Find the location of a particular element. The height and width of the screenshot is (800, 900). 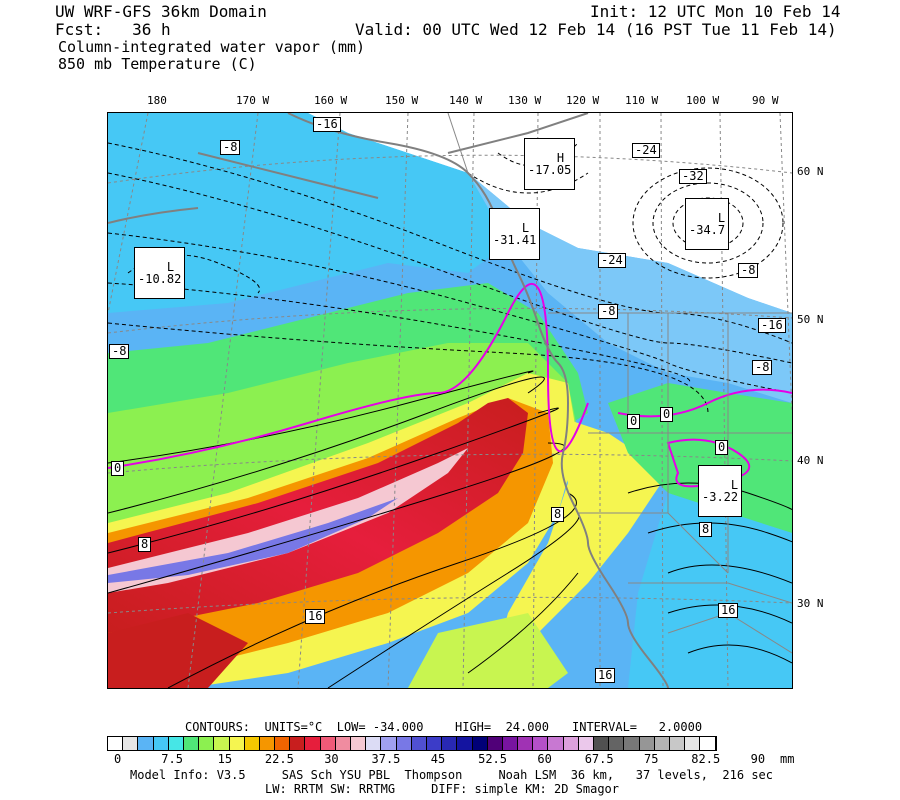

vapor-band-light is located at coordinates (630, 288).